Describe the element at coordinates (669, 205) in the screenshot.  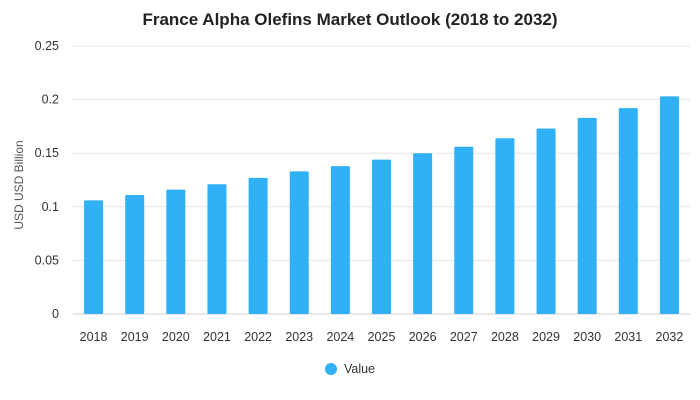
I see `bar-2032` at that location.